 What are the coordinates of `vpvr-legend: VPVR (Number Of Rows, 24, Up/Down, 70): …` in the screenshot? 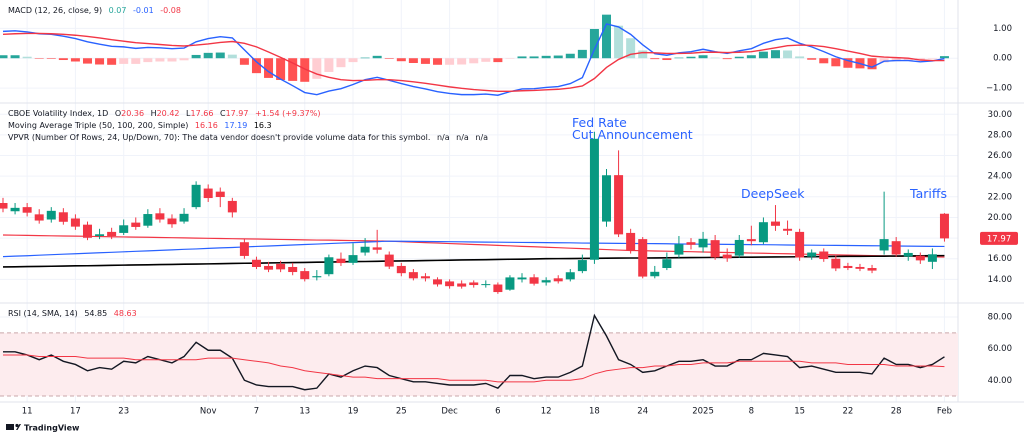 It's located at (250, 137).